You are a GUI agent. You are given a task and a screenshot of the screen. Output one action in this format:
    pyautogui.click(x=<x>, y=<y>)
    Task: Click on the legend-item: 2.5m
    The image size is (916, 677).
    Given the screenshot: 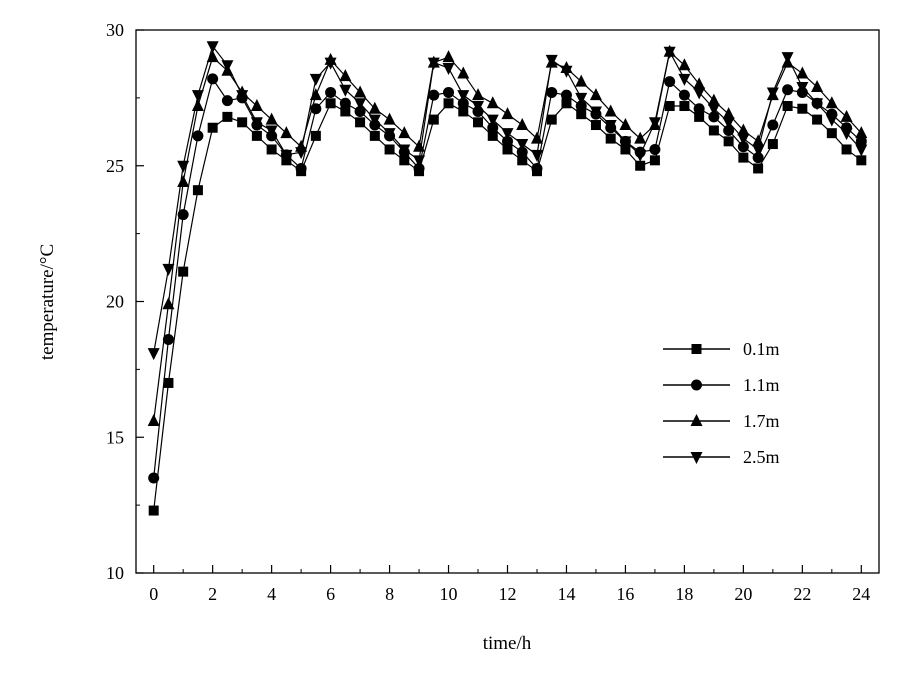 What is the action you would take?
    pyautogui.click(x=721, y=457)
    